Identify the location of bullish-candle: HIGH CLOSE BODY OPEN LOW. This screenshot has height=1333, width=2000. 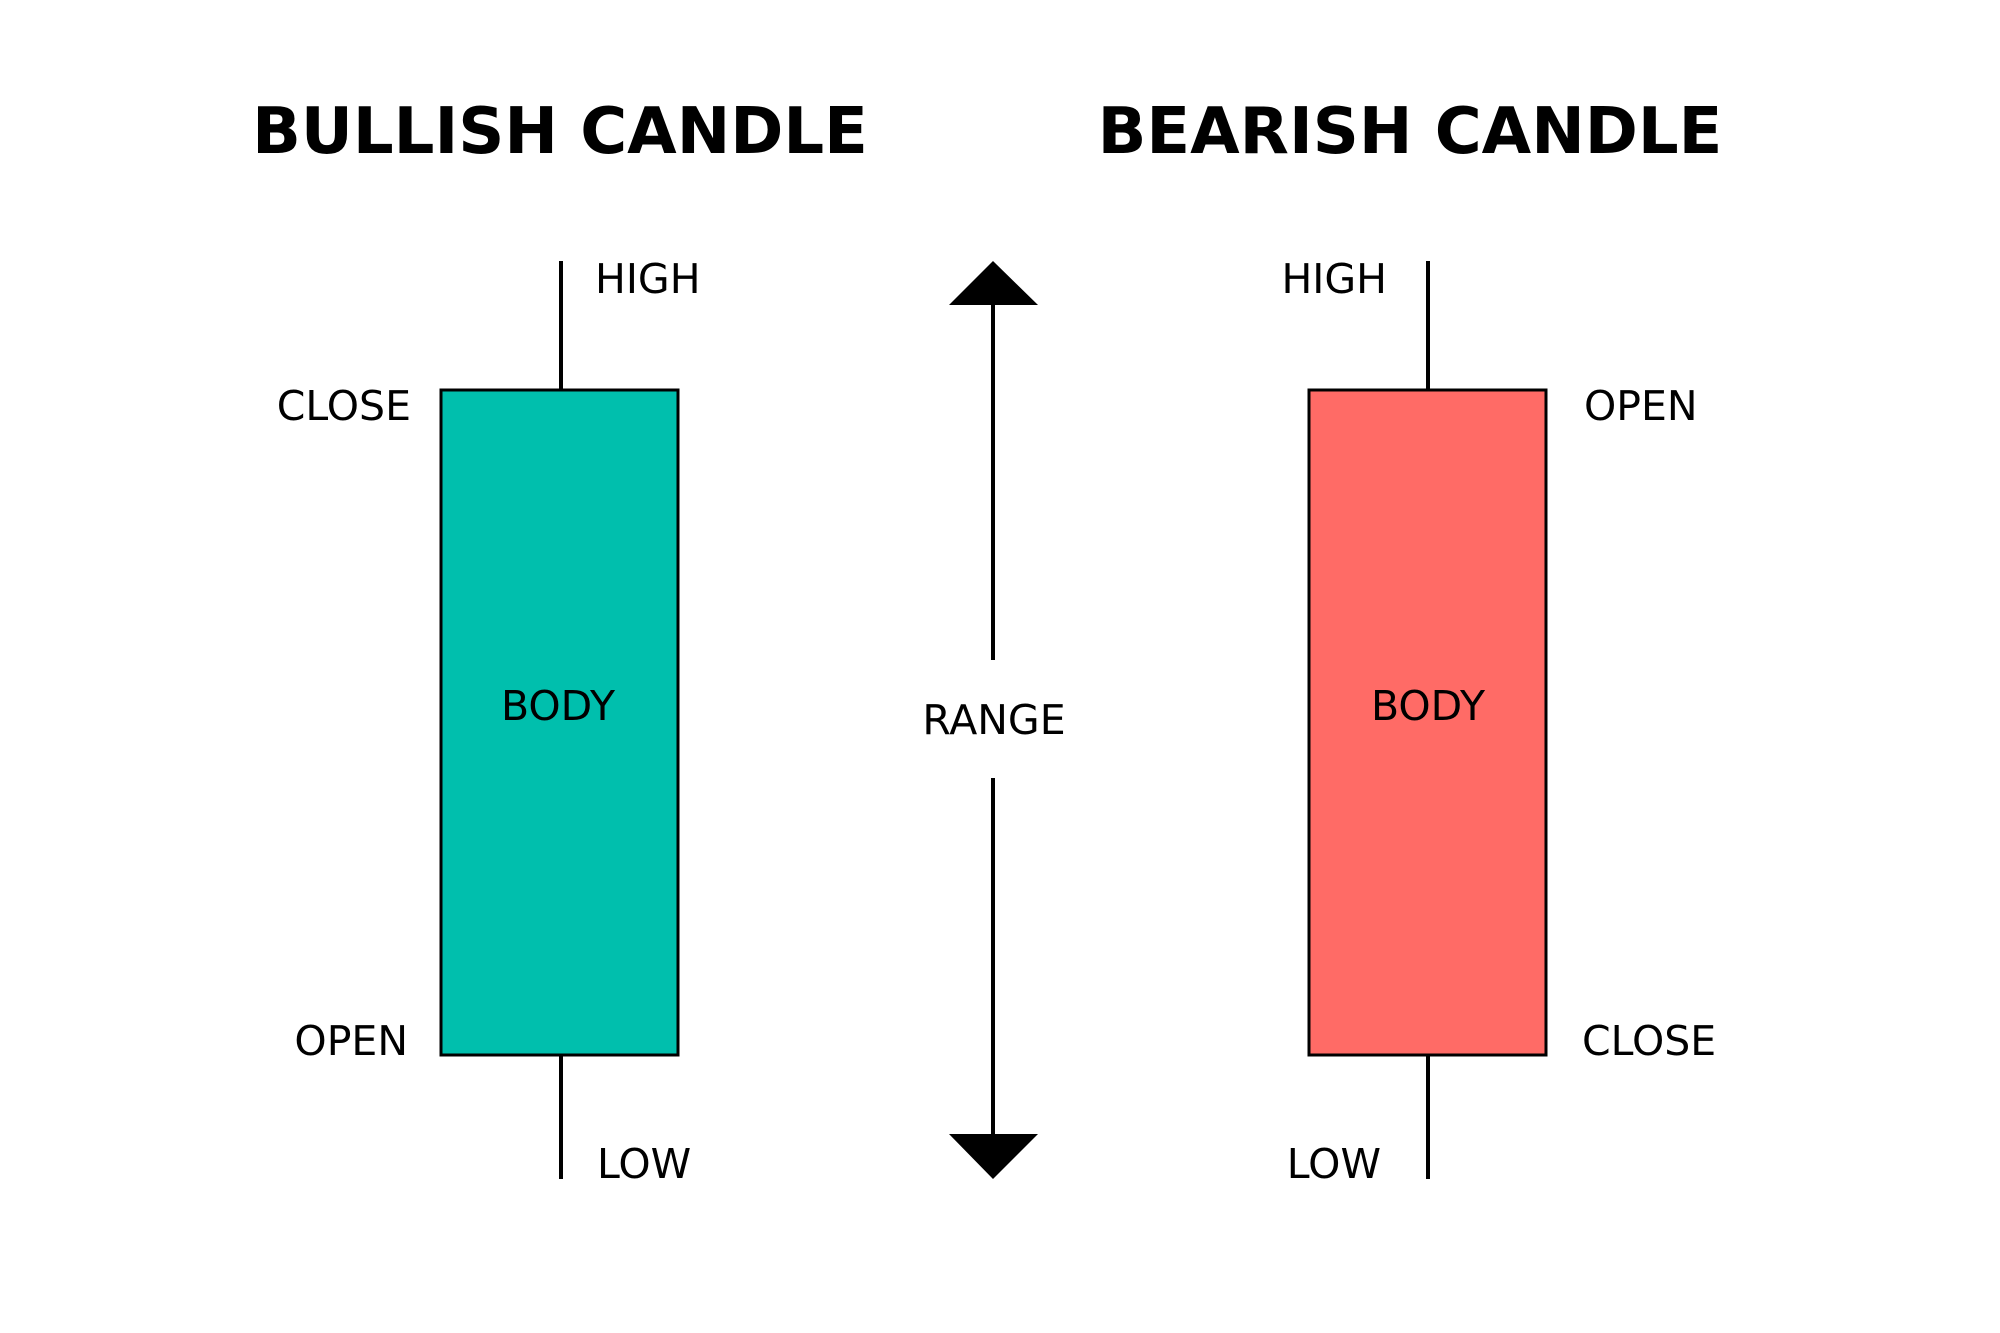
(489, 721).